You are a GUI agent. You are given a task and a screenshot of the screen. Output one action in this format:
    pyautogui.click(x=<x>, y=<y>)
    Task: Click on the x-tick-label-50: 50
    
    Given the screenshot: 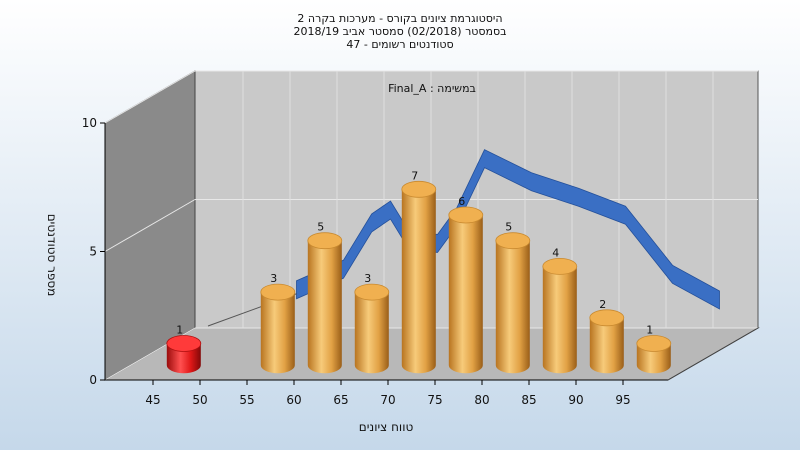 What is the action you would take?
    pyautogui.click(x=199, y=400)
    